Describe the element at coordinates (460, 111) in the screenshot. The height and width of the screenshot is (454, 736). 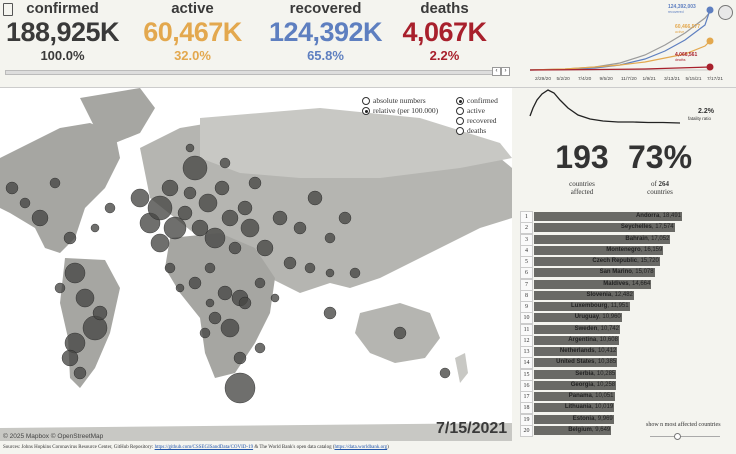
I see `radio-active` at that location.